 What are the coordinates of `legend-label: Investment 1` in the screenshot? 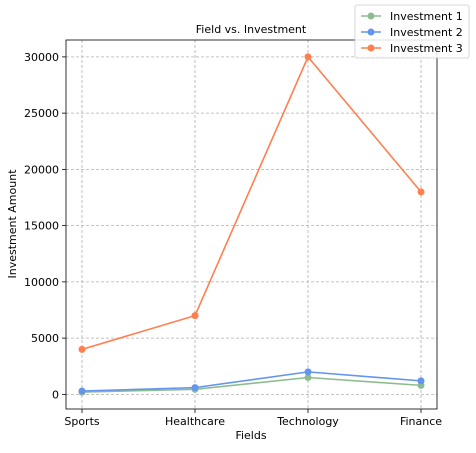 It's located at (426, 16).